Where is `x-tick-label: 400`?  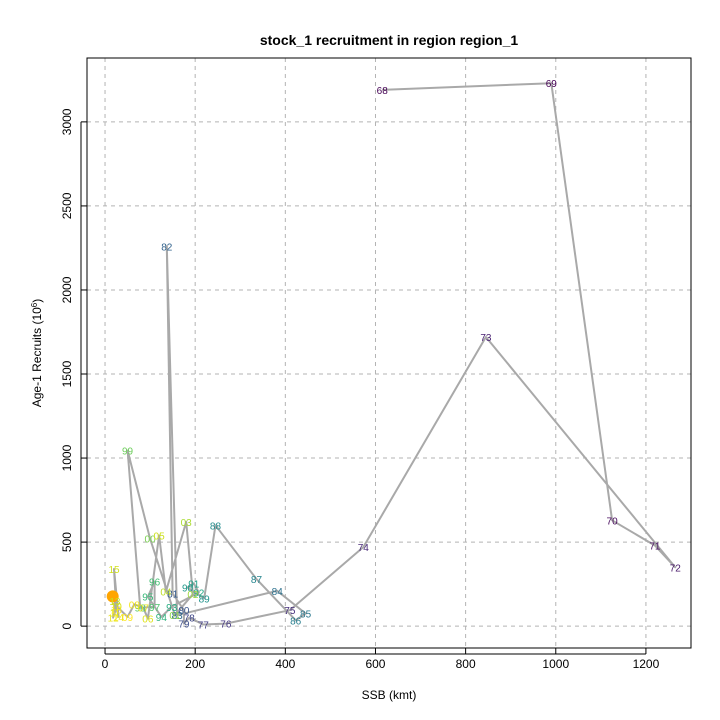
x-tick-label: 400 is located at coordinates (285, 664).